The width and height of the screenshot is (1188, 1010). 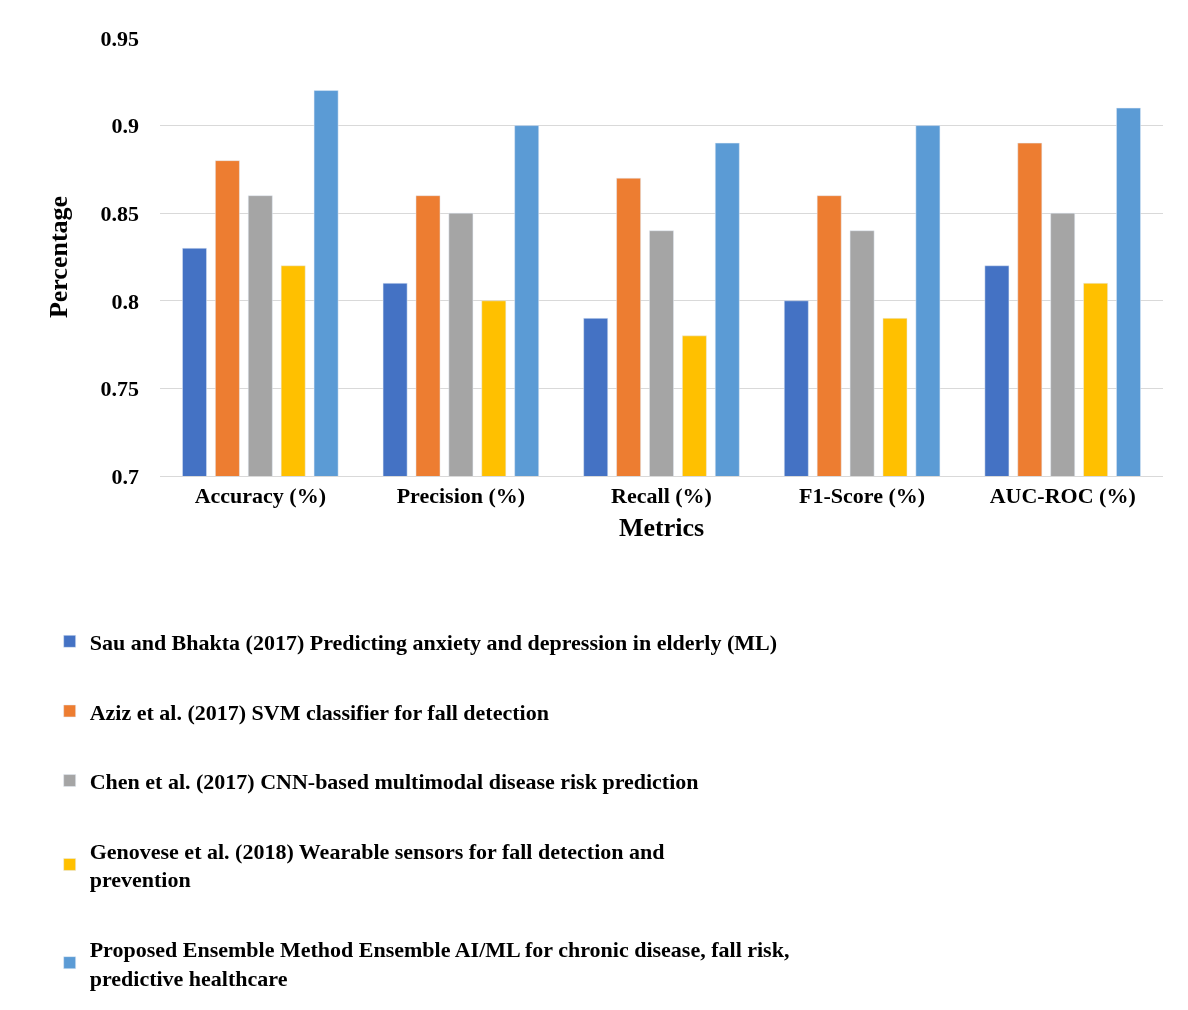 What do you see at coordinates (862, 496) in the screenshot?
I see `x-tick-label: F1-Score (%)` at bounding box center [862, 496].